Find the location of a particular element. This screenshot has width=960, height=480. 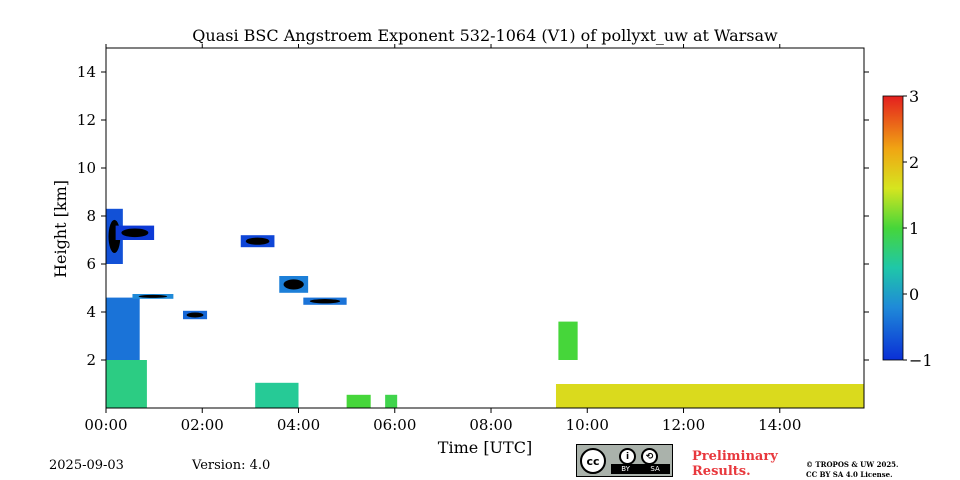

x-axis-label: Time [UTC] is located at coordinates (485, 447).